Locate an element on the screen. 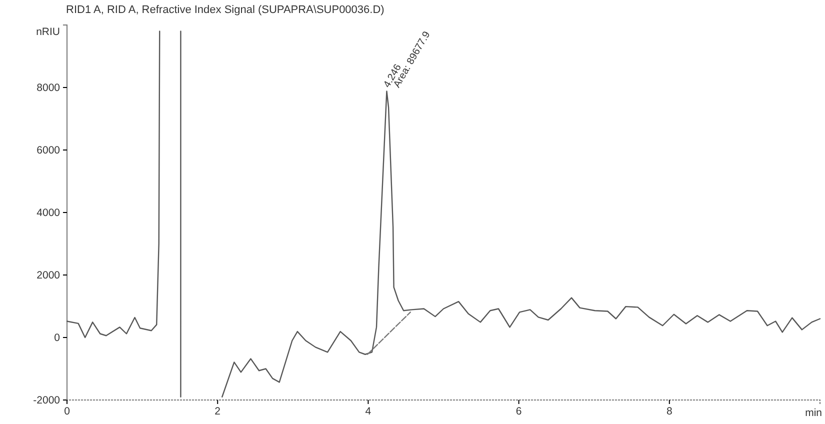 The image size is (825, 424). y-tick-label: 4000 is located at coordinates (48, 212).